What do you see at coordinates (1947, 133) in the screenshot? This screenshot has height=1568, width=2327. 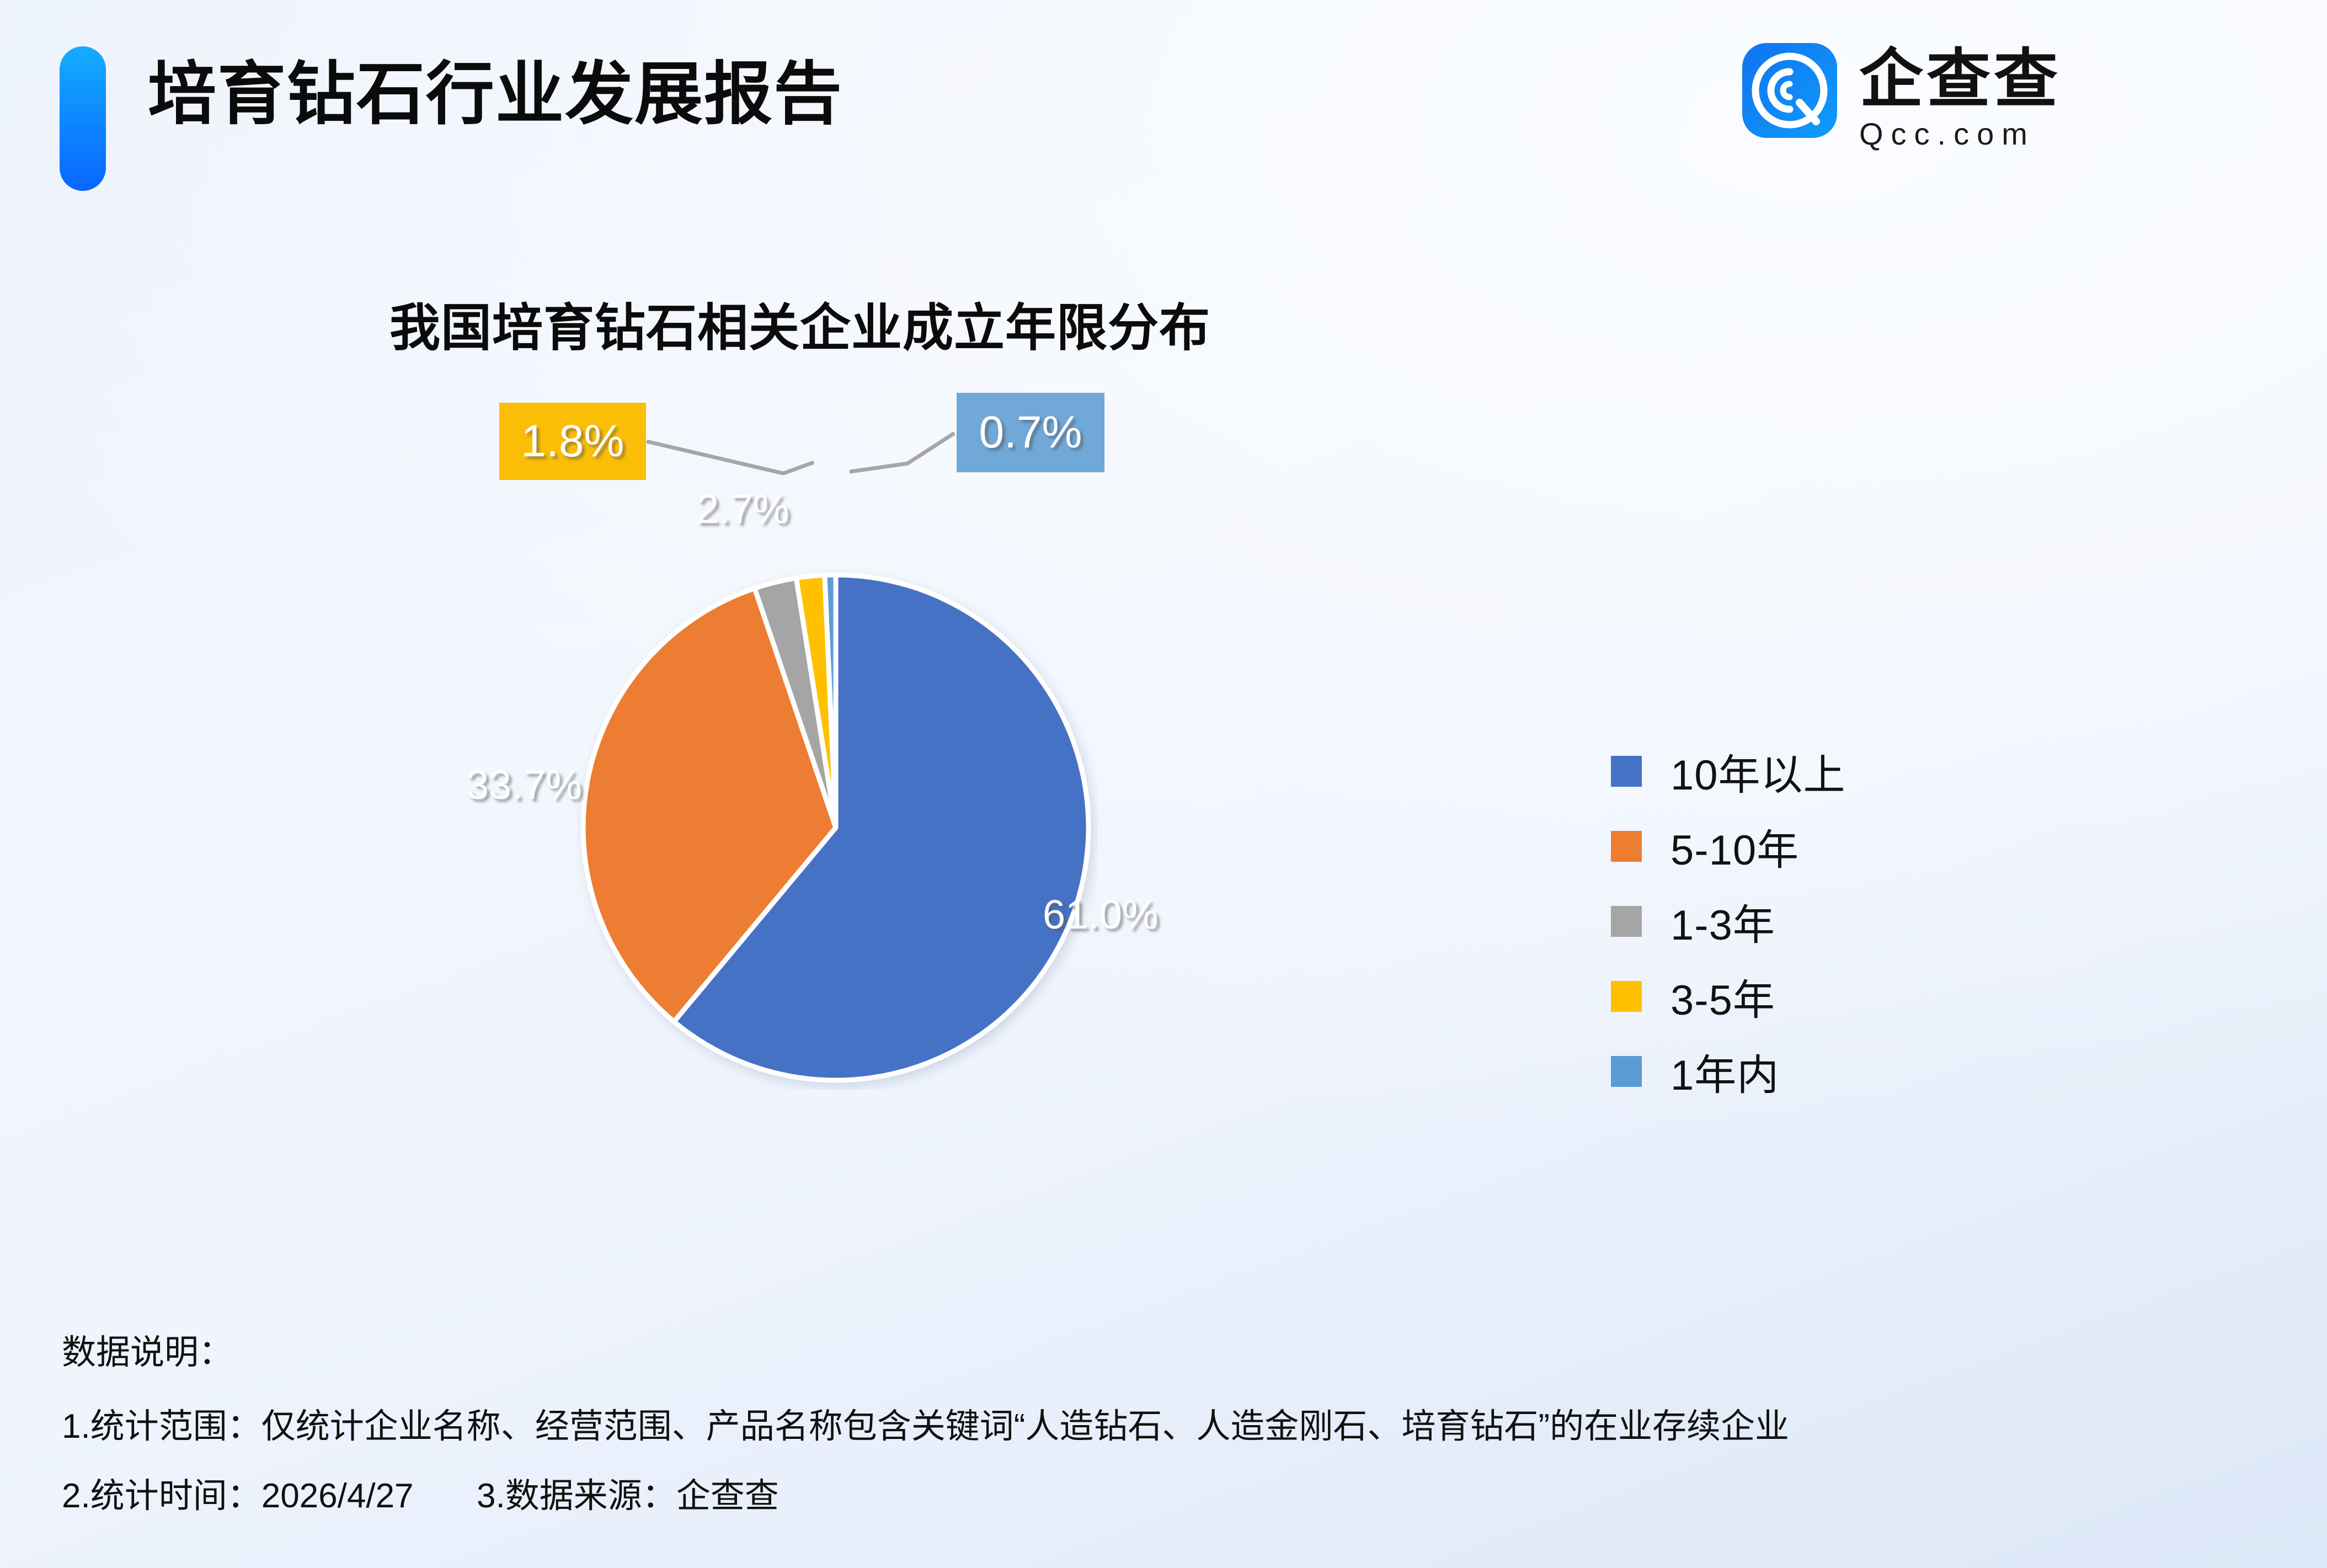 I see `brand-name-en: Qcc.com` at bounding box center [1947, 133].